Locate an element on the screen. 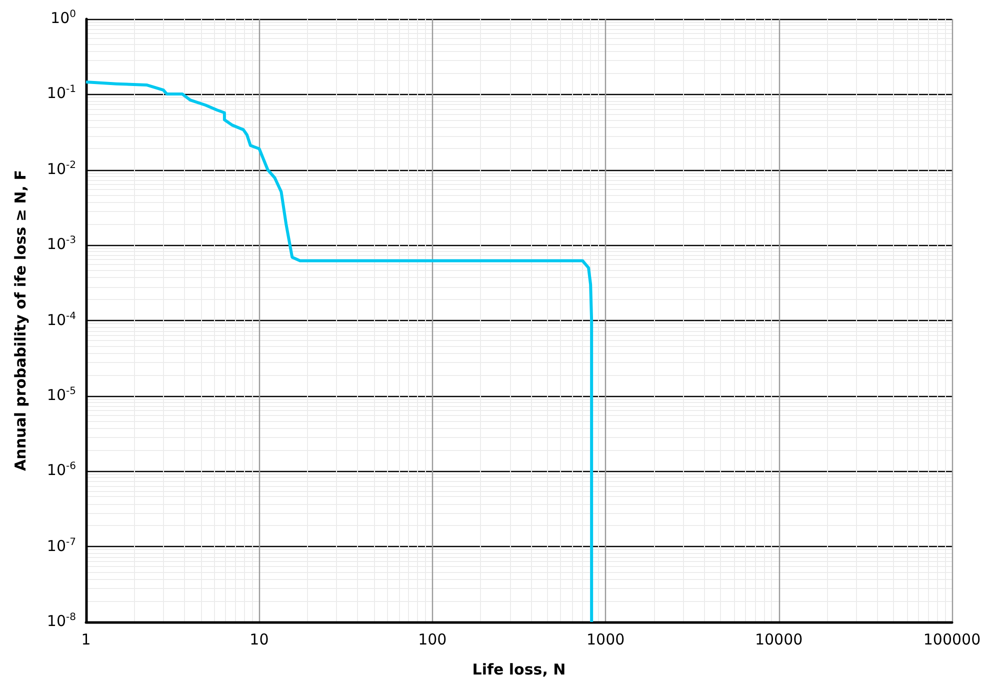 The height and width of the screenshot is (691, 995). y-tick-label: 10$^{-7}$ is located at coordinates (61, 546).